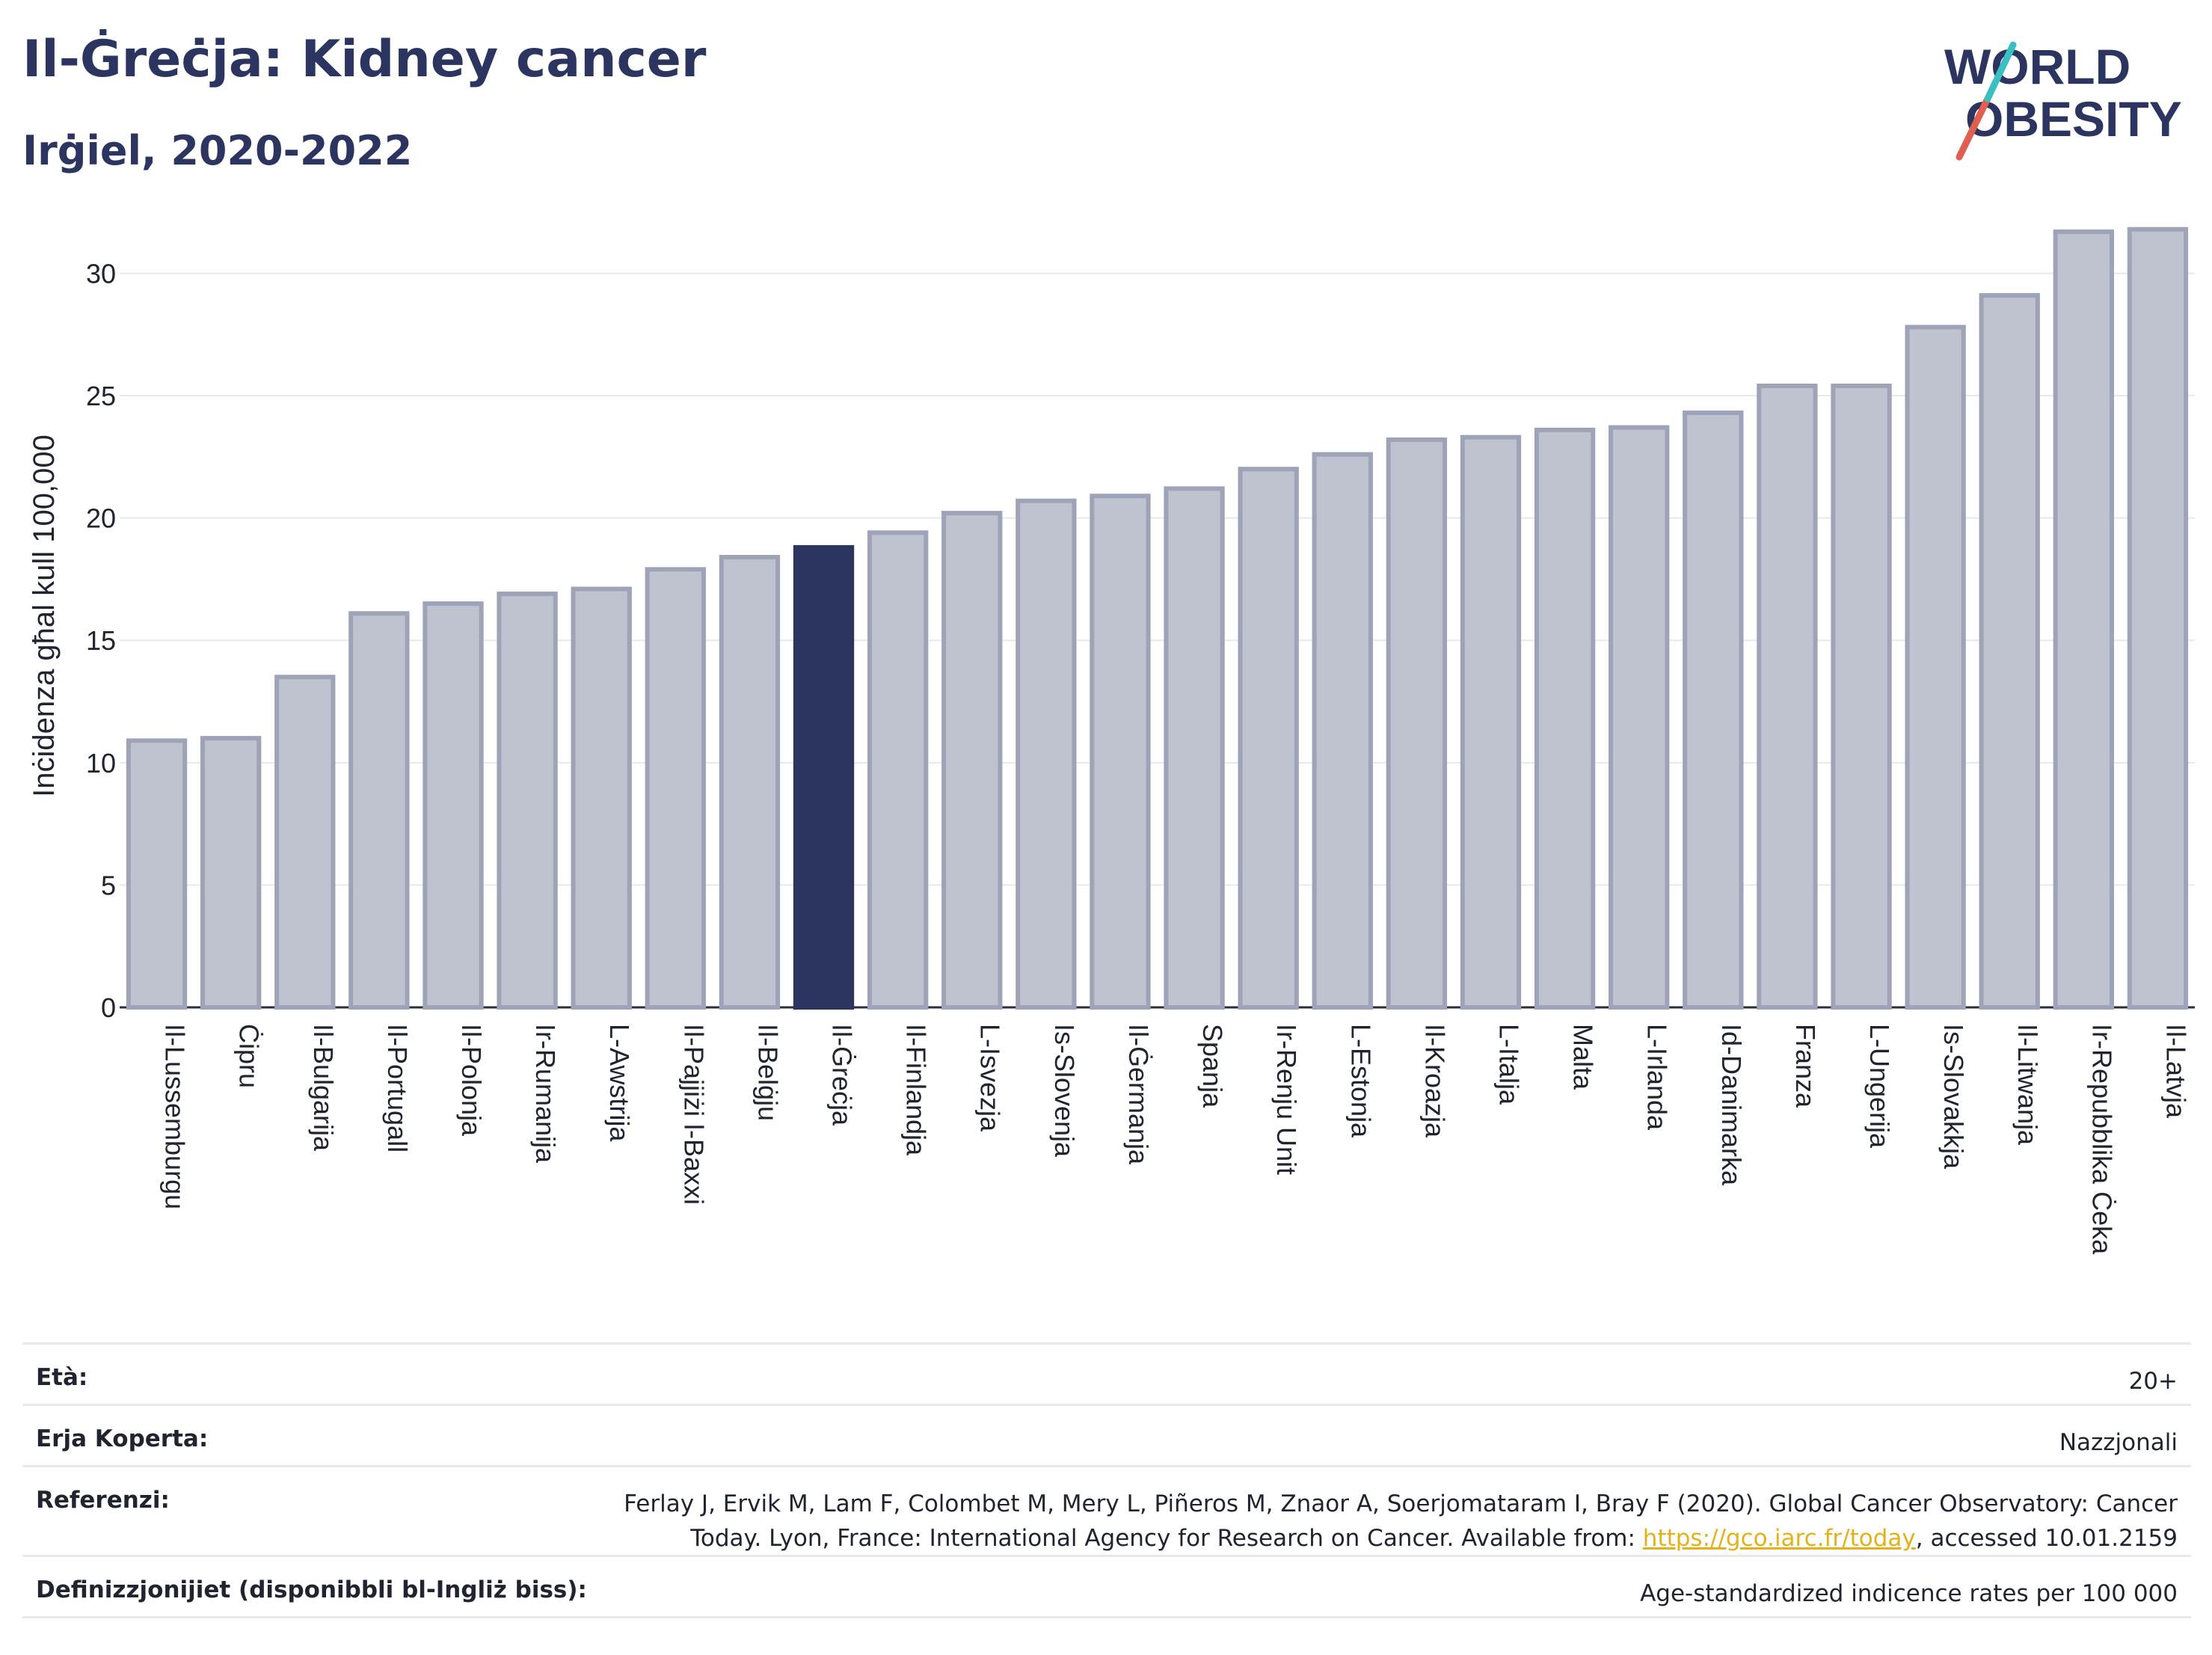  What do you see at coordinates (990, 1078) in the screenshot?
I see `x-tick-label: L-Isvezja` at bounding box center [990, 1078].